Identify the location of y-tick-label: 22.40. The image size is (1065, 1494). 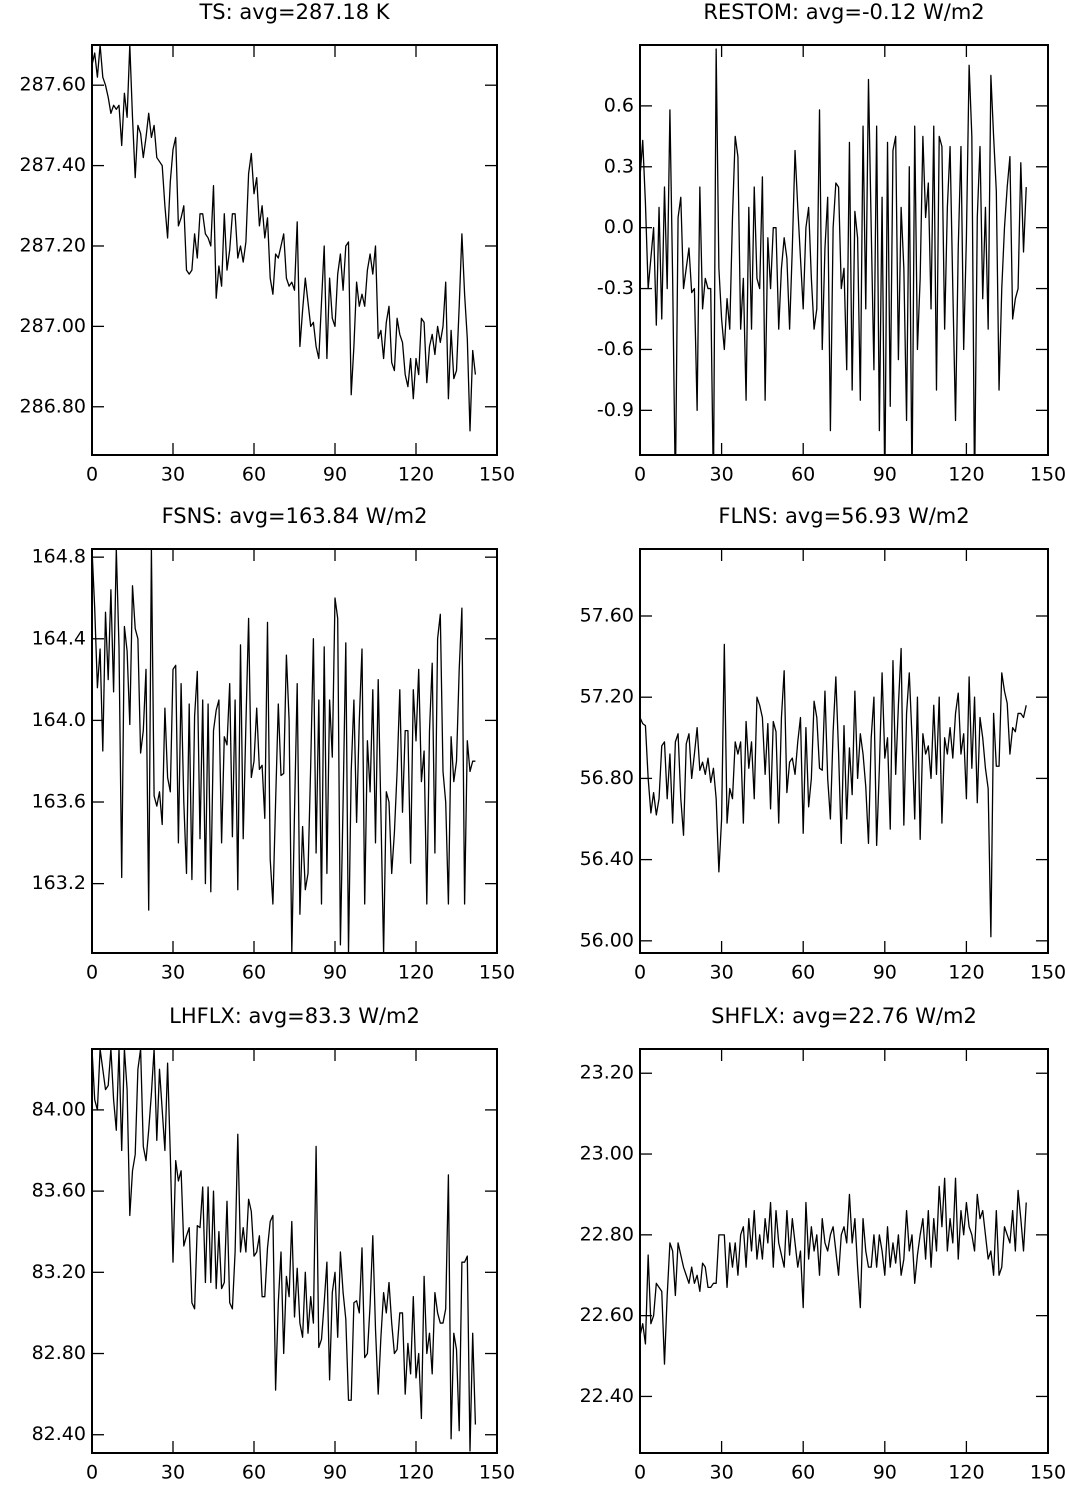
(607, 1396).